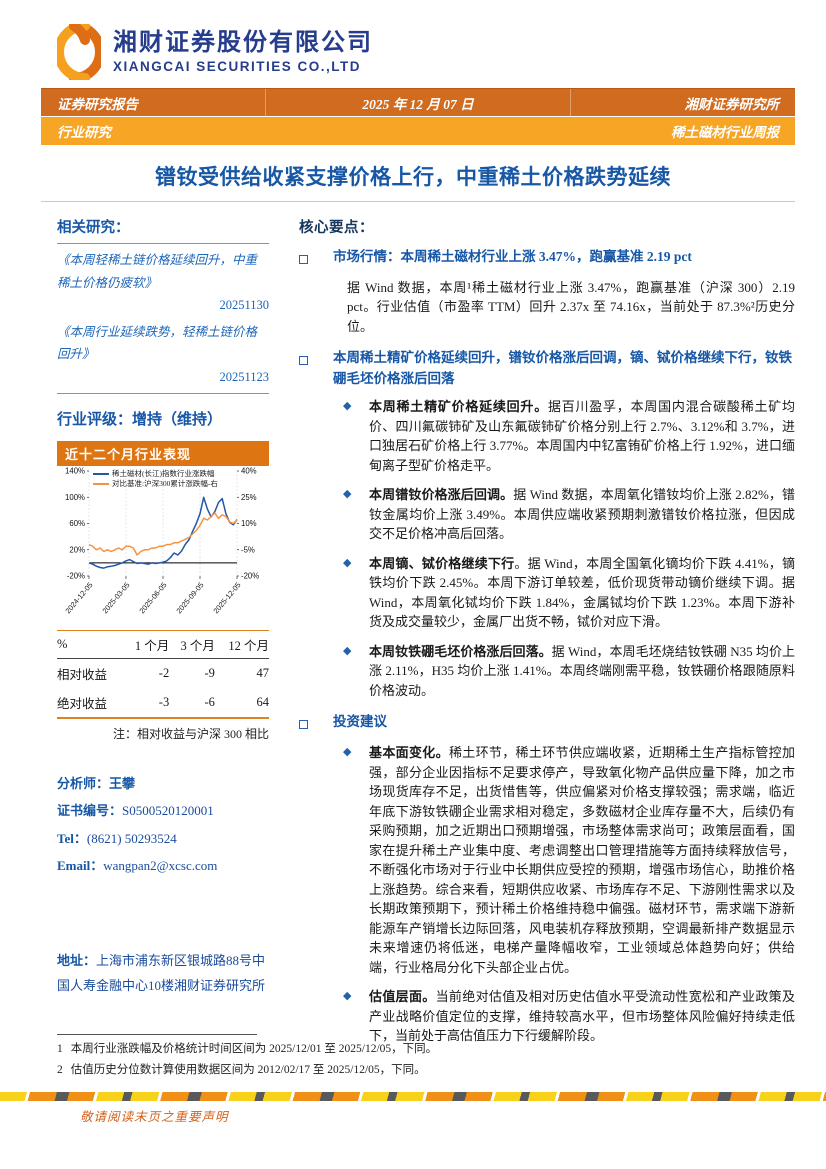 Image resolution: width=826 pixels, height=1169 pixels. I want to click on svg-text: 2025-09-05, so click(189, 598).